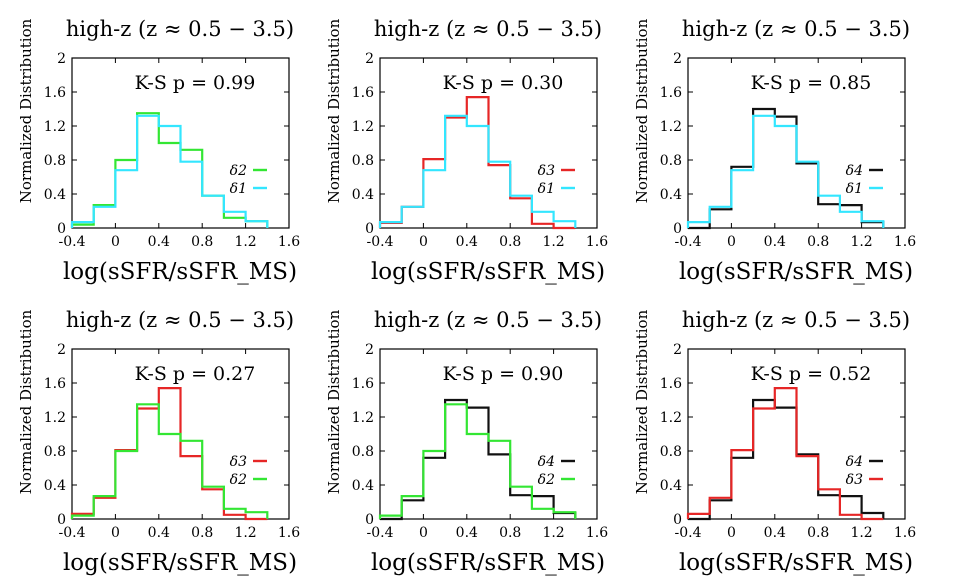  I want to click on ks-annotation: K-S p = 0.85, so click(811, 83).